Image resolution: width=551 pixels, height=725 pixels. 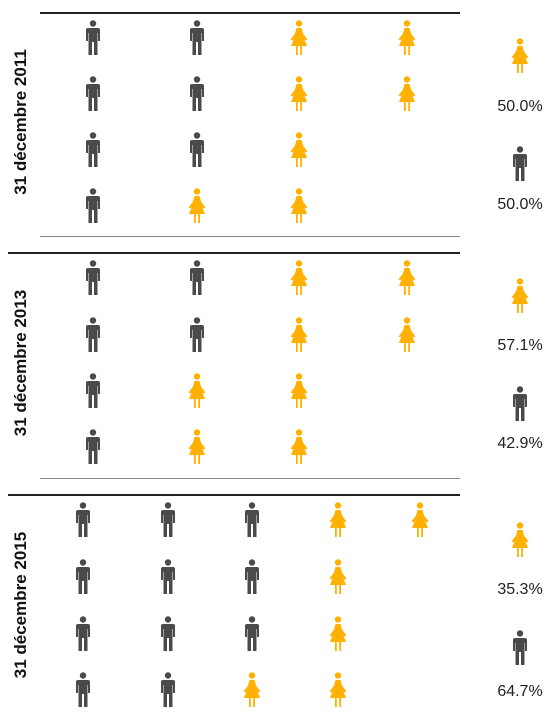 What do you see at coordinates (520, 204) in the screenshot?
I see `male-percentage-label: 50.0%` at bounding box center [520, 204].